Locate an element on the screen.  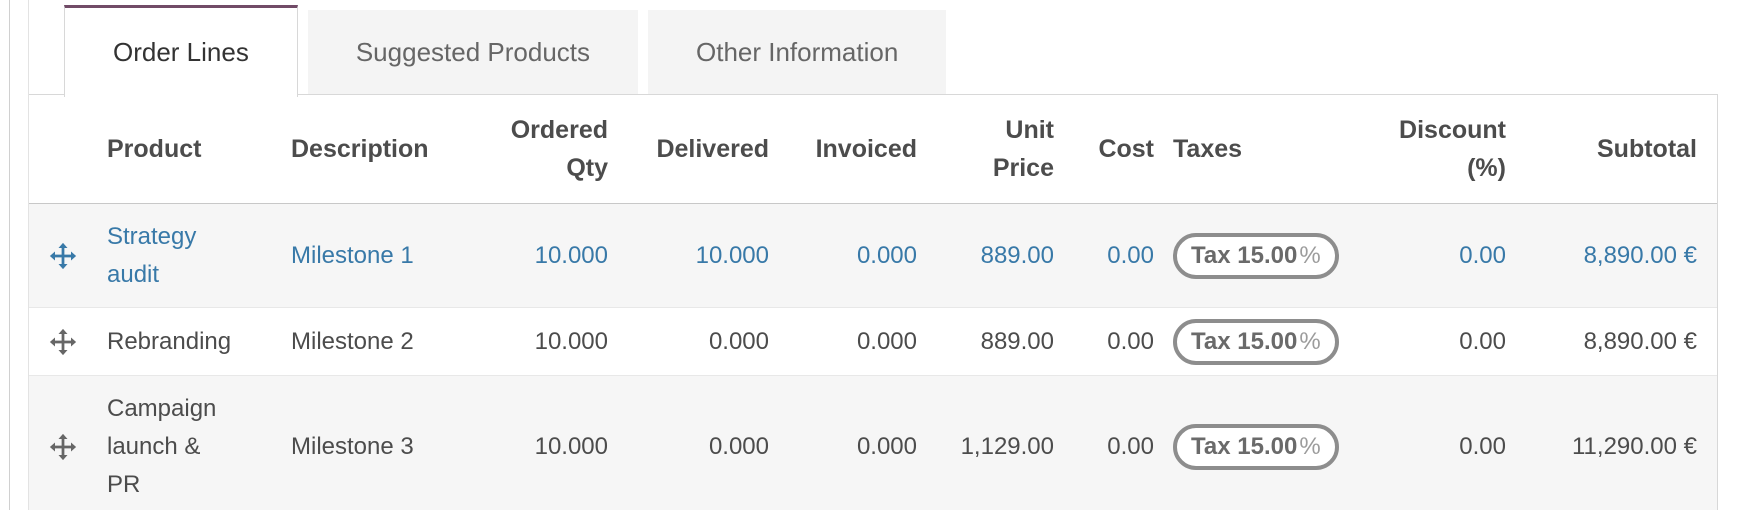
tab-other-information: Other Information is located at coordinates (797, 52).